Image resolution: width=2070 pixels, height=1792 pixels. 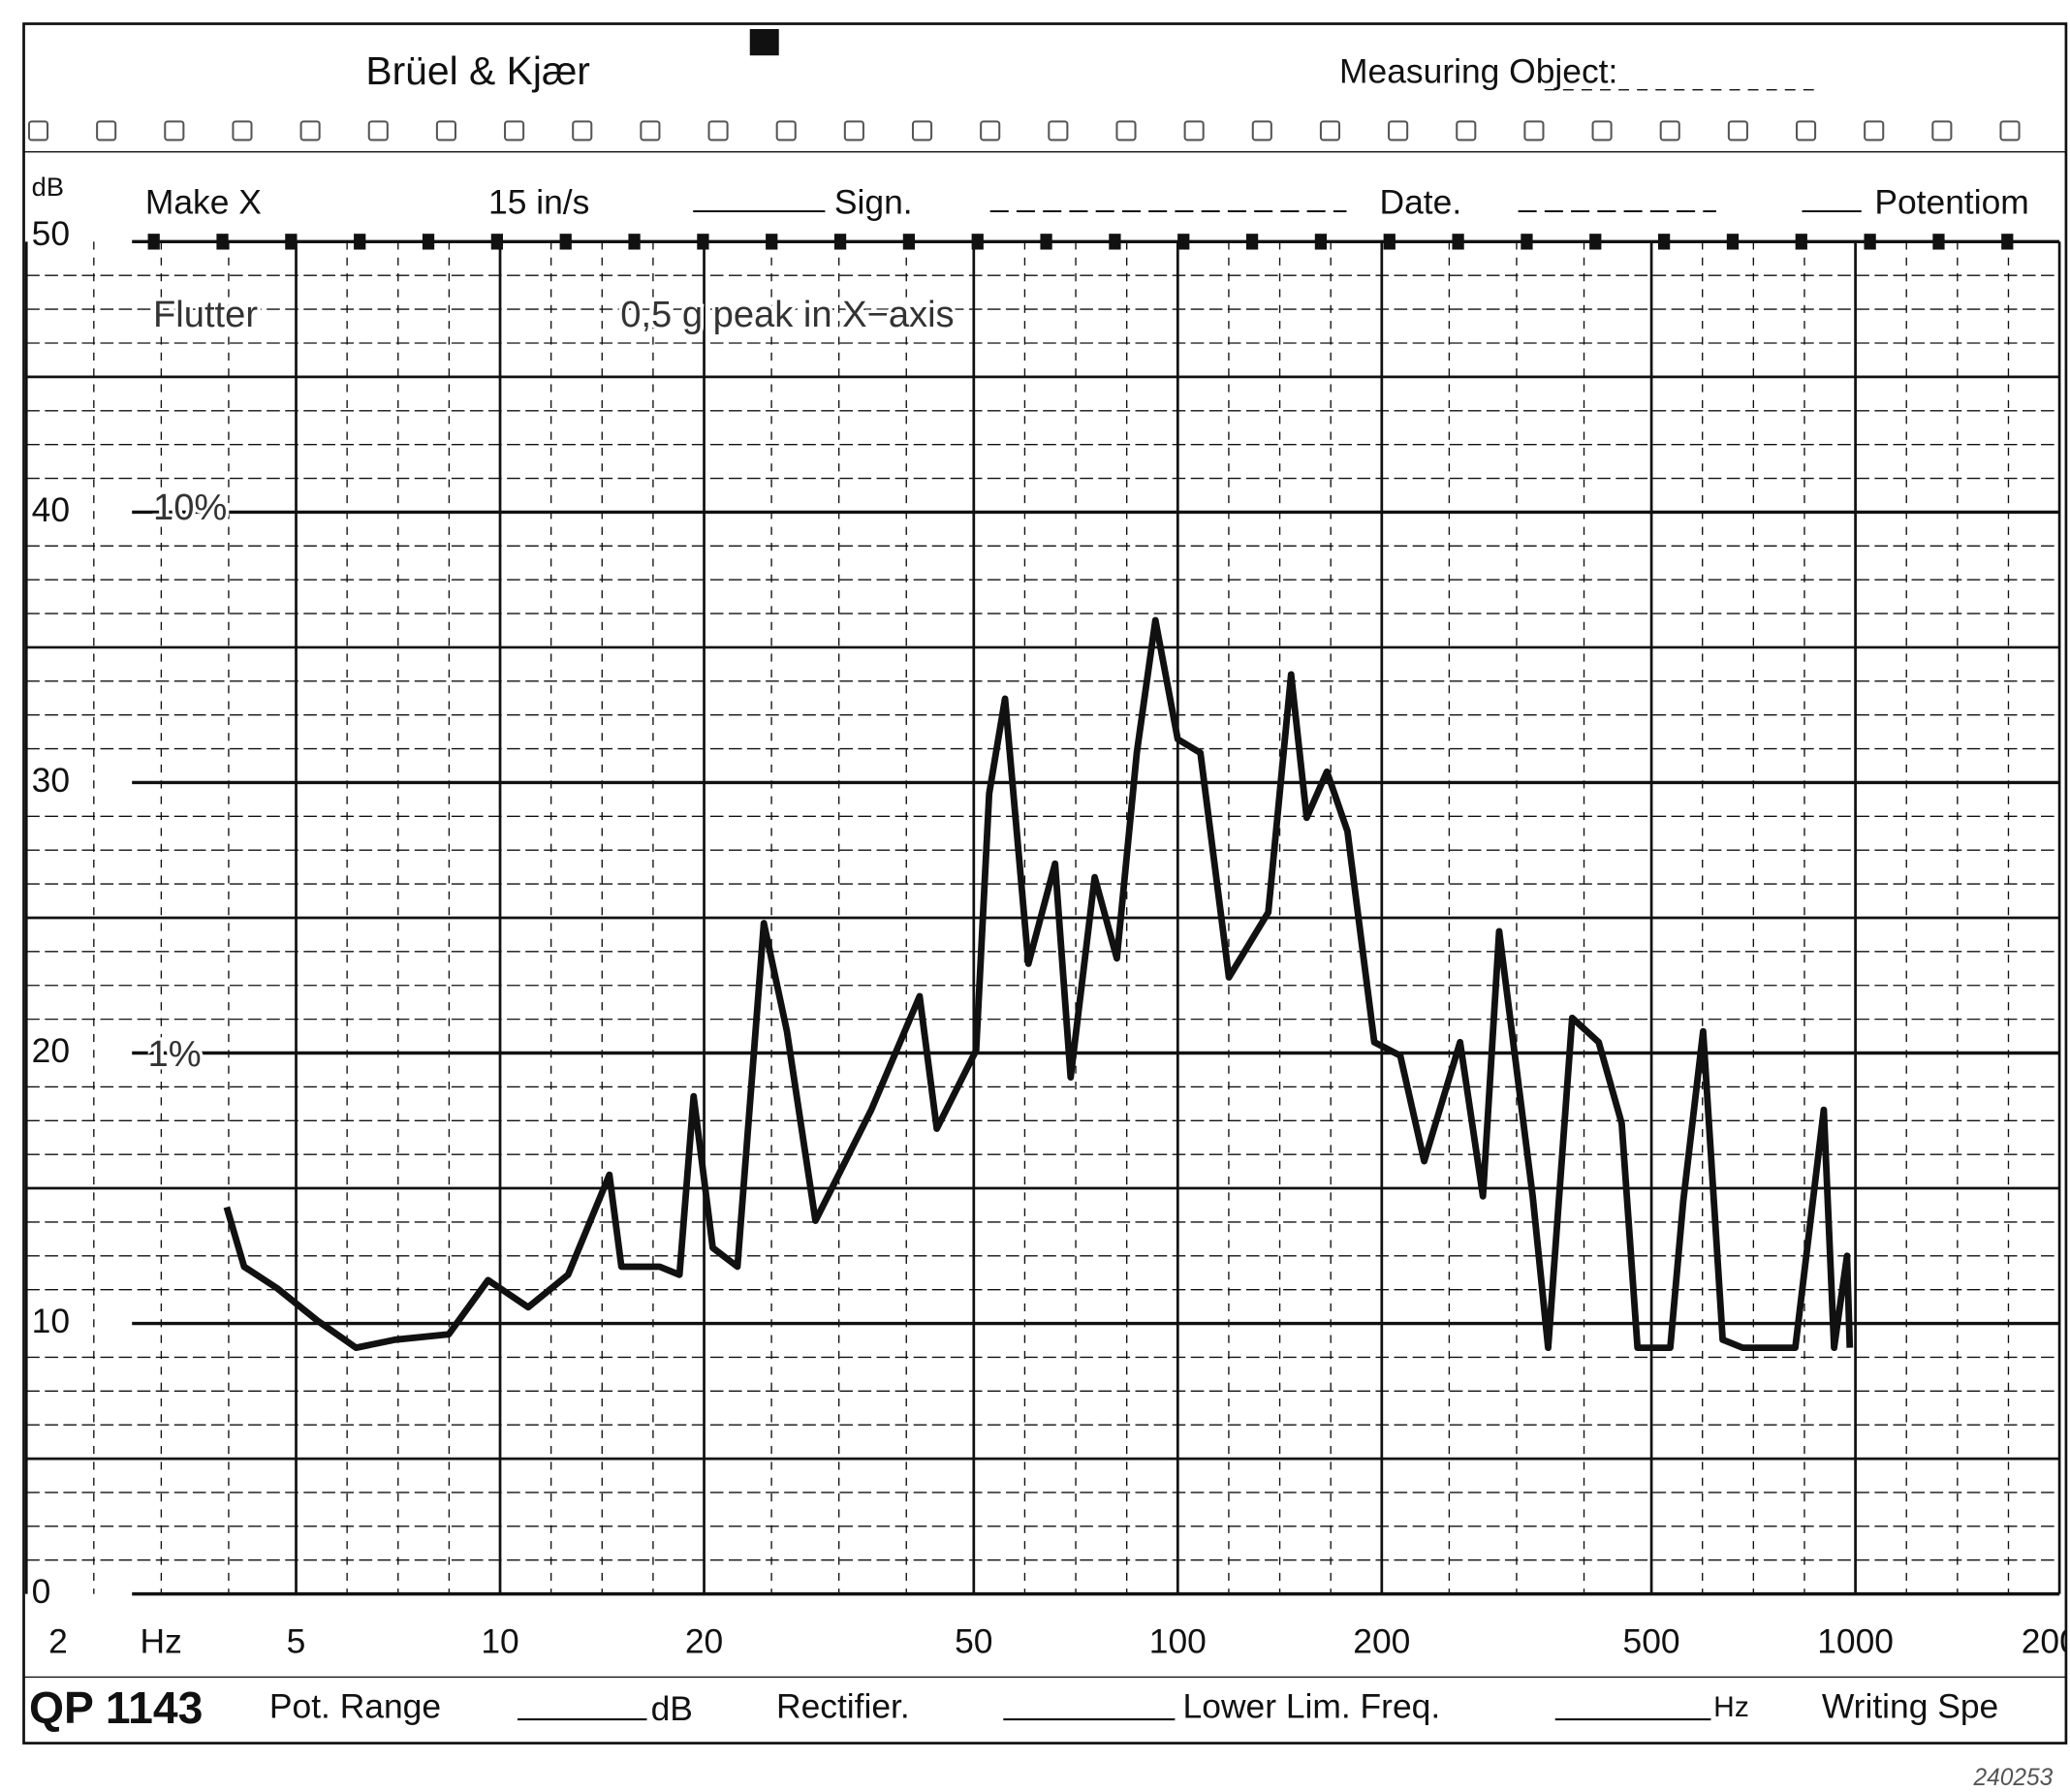 What do you see at coordinates (477, 71) in the screenshot?
I see `chart-title: Brüel & Kjær` at bounding box center [477, 71].